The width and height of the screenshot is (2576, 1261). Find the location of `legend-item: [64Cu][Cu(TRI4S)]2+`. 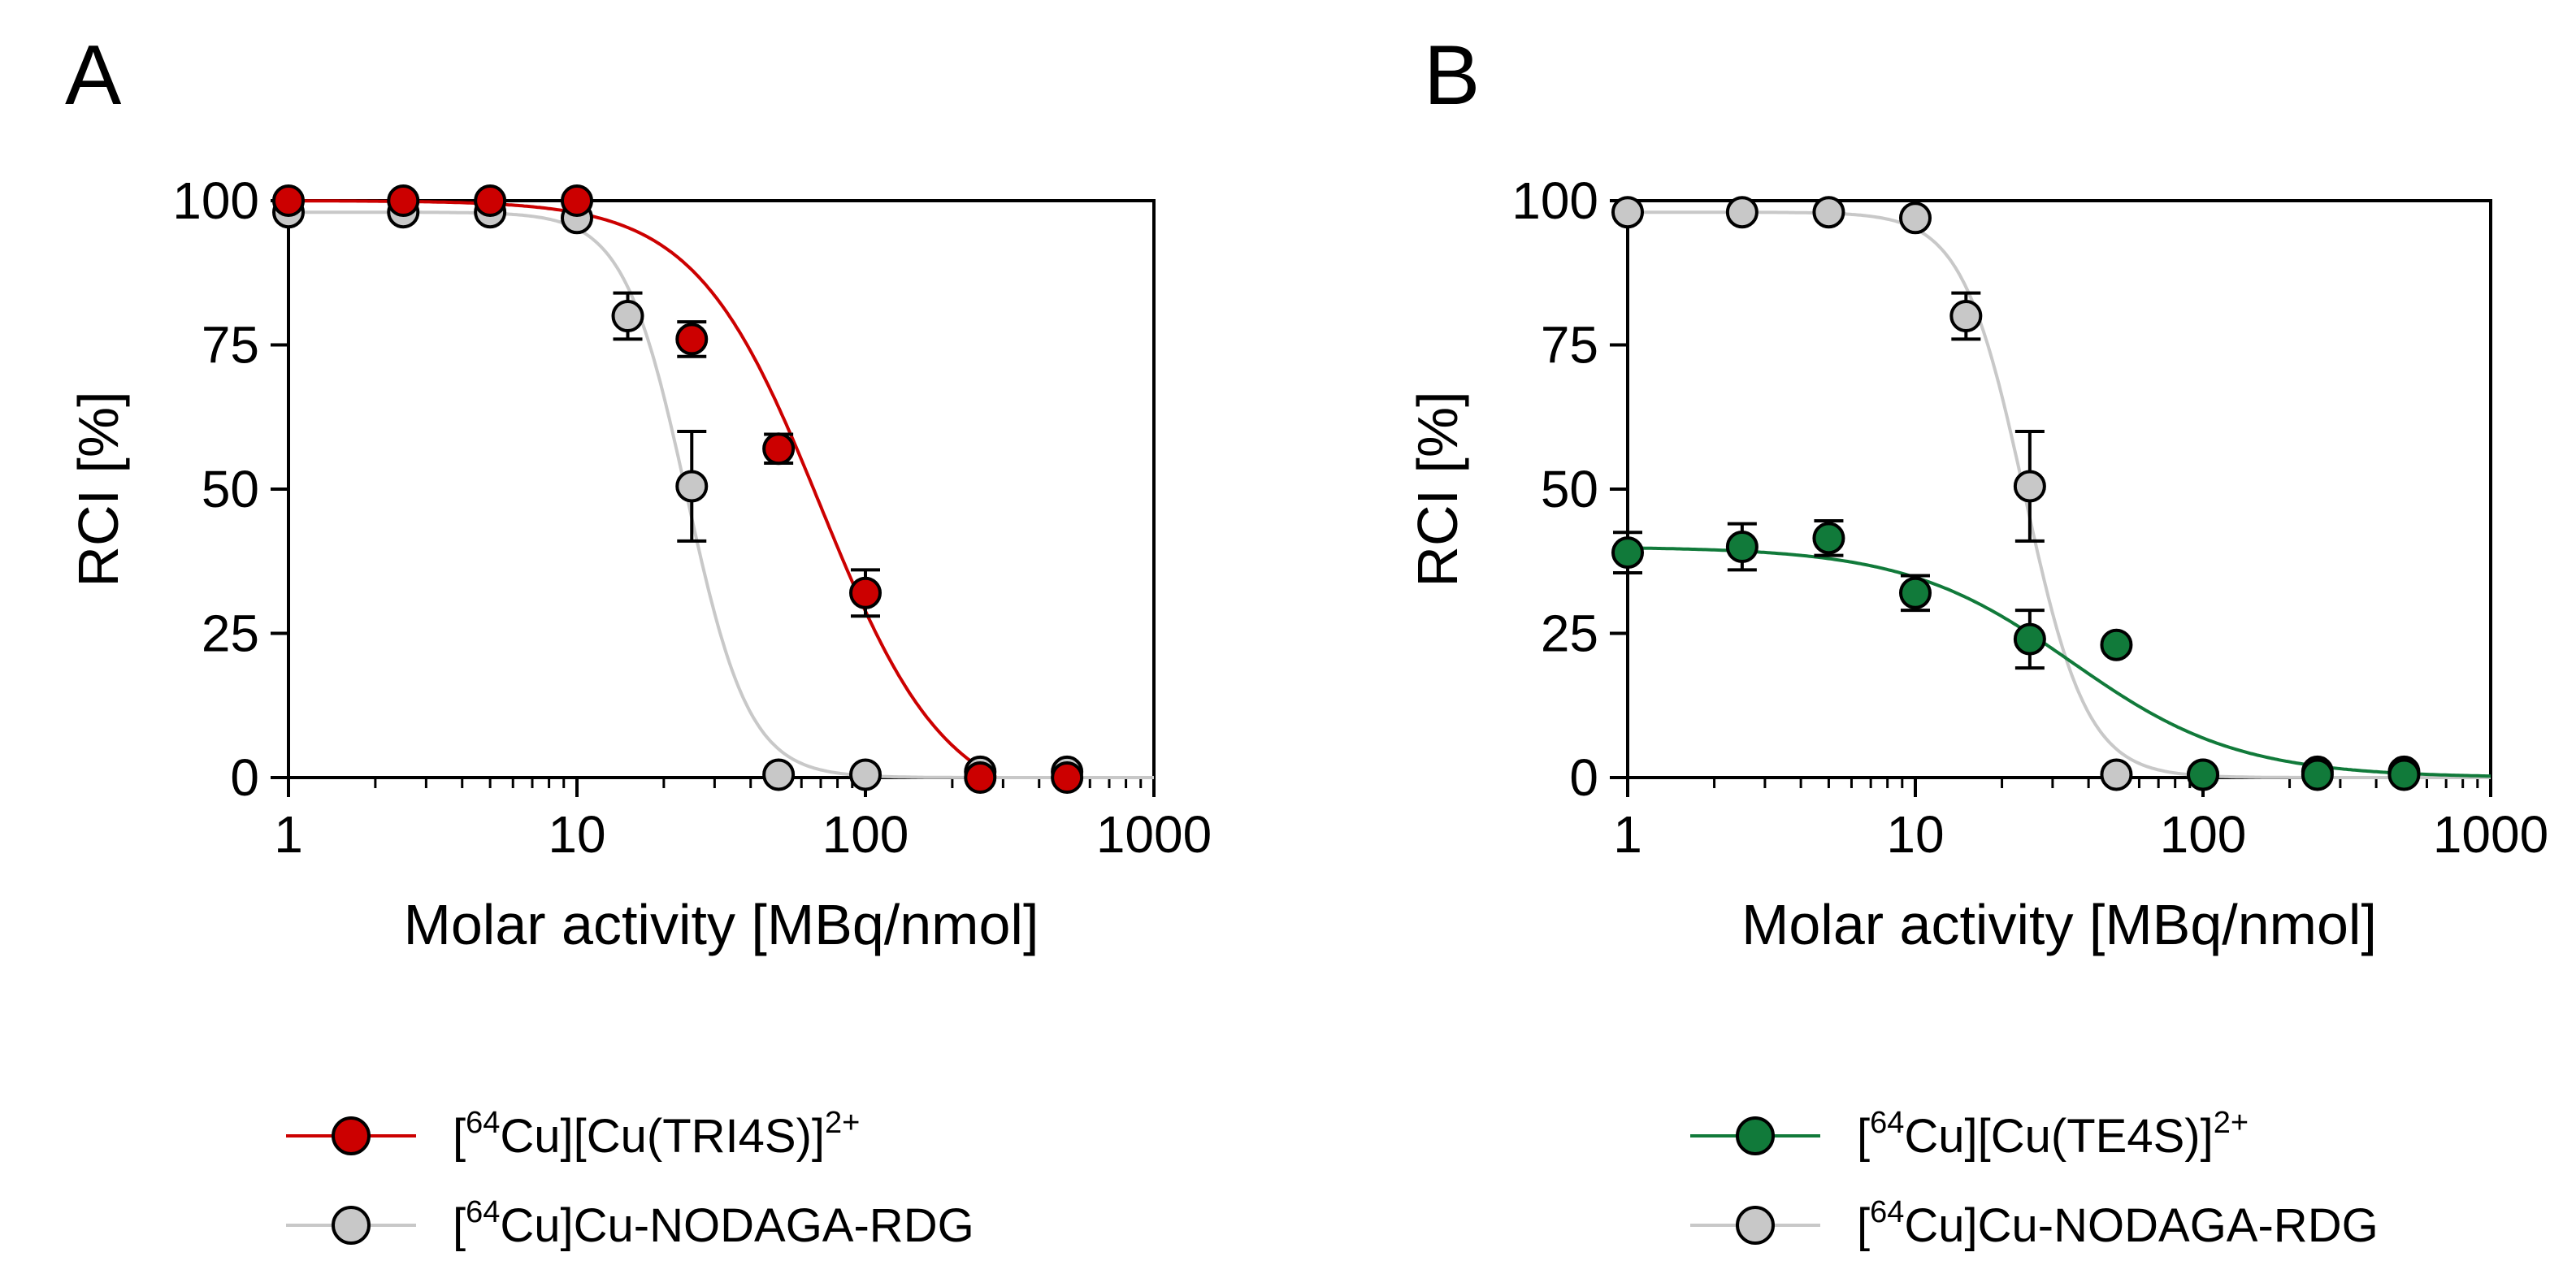

legend-item: [64Cu][Cu(TRI4S)]2+ is located at coordinates (573, 1134).